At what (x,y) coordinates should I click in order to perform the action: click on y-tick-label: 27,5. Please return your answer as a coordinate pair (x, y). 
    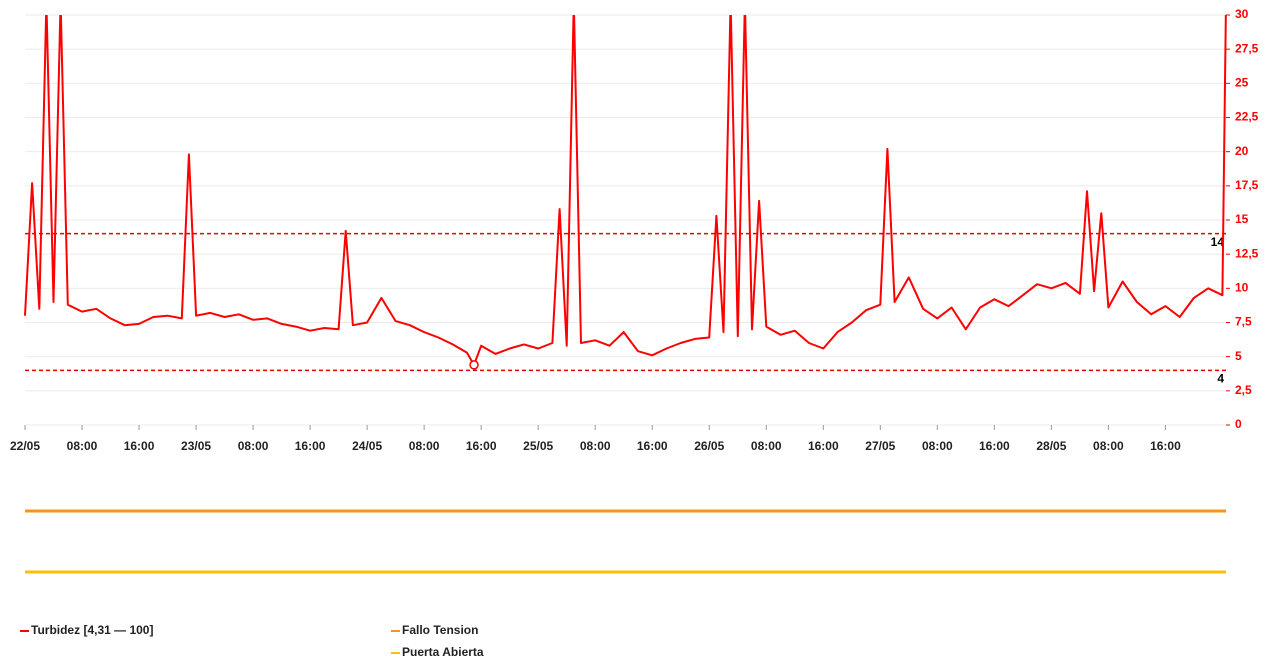
    Looking at the image, I should click on (1247, 48).